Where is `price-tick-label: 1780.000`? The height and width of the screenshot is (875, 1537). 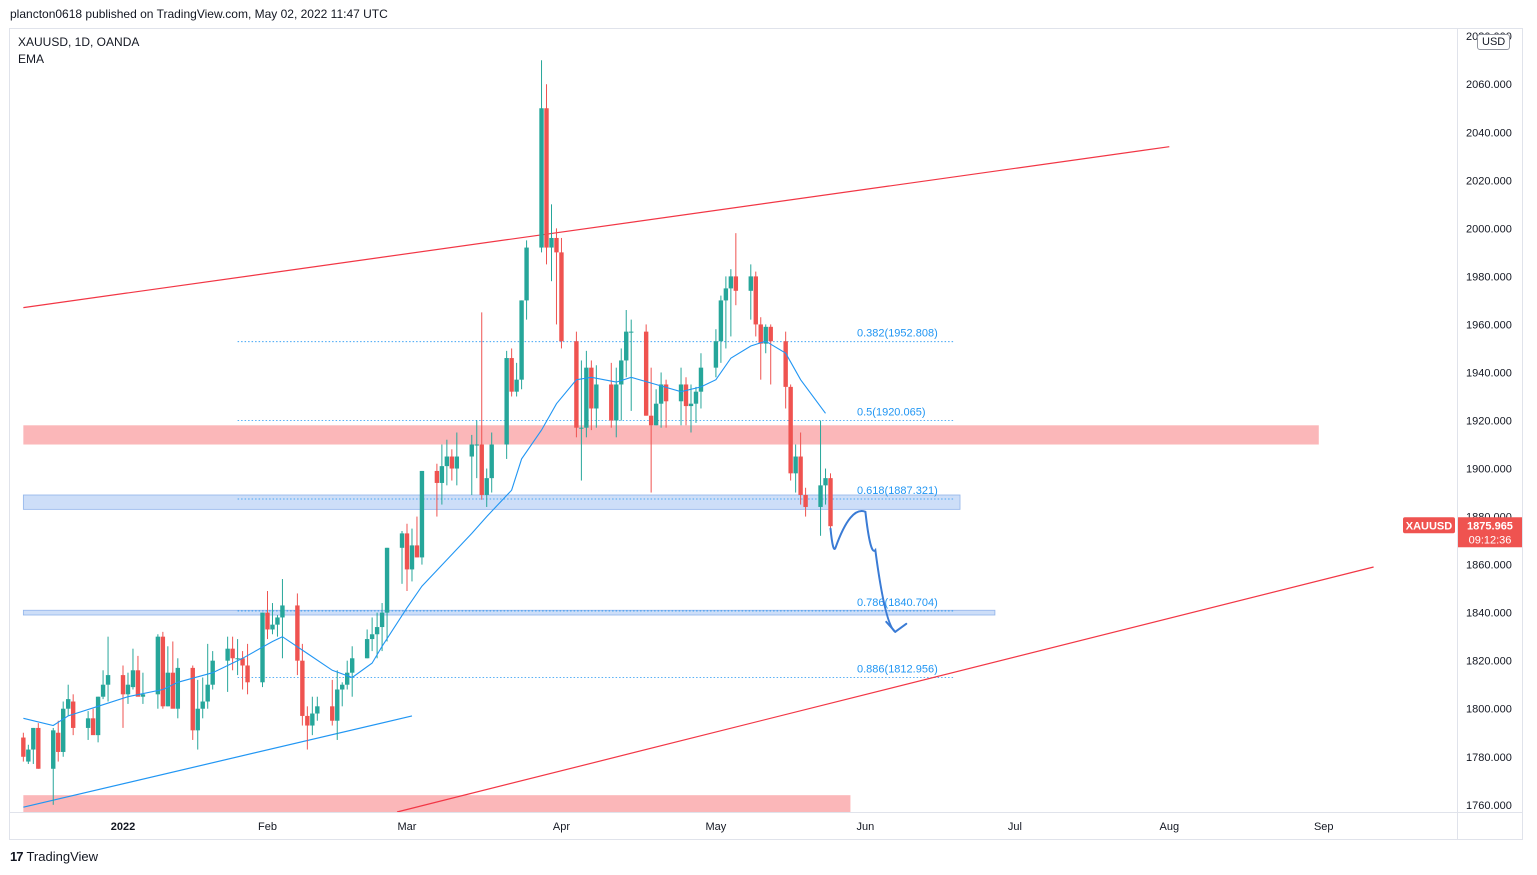 price-tick-label: 1780.000 is located at coordinates (1489, 758).